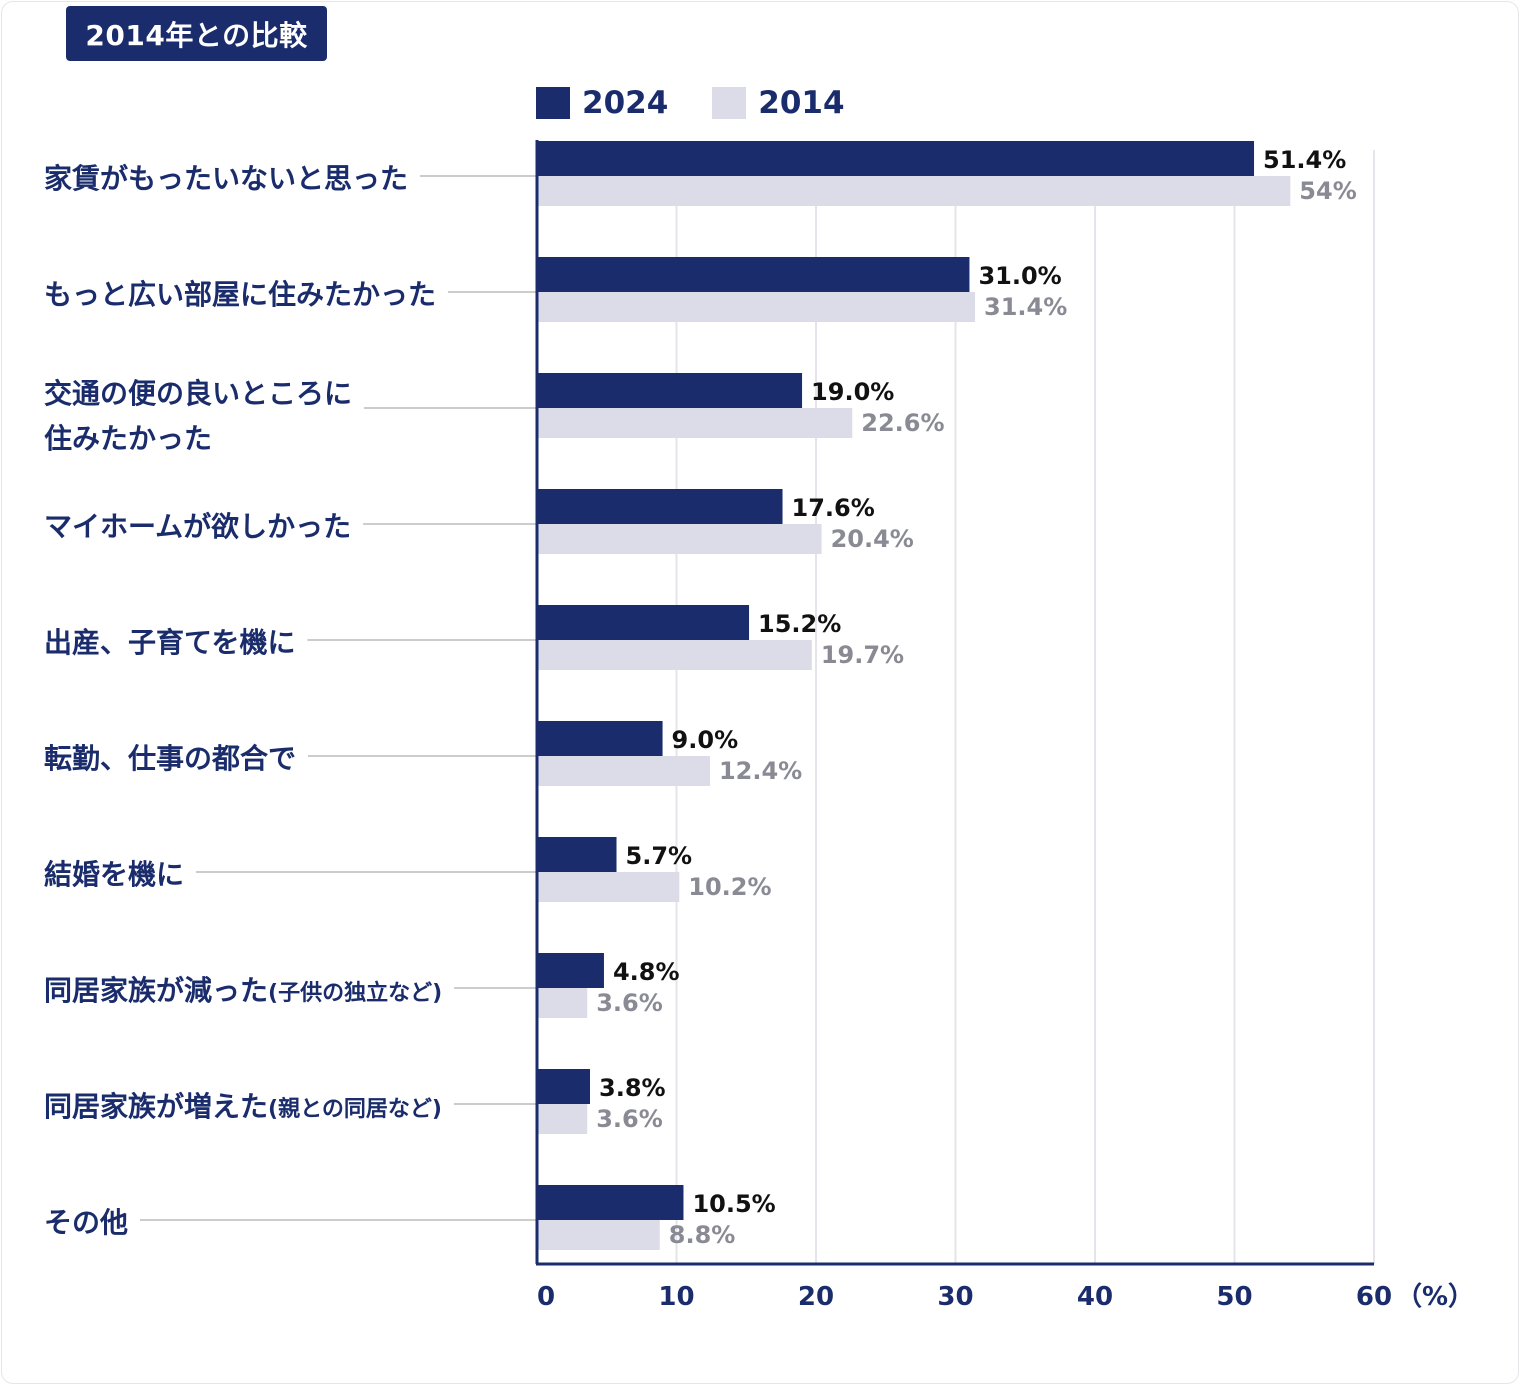 Image resolution: width=1520 pixels, height=1385 pixels. Describe the element at coordinates (646, 972) in the screenshot. I see `value-label-2024-7: 4.8%` at that location.